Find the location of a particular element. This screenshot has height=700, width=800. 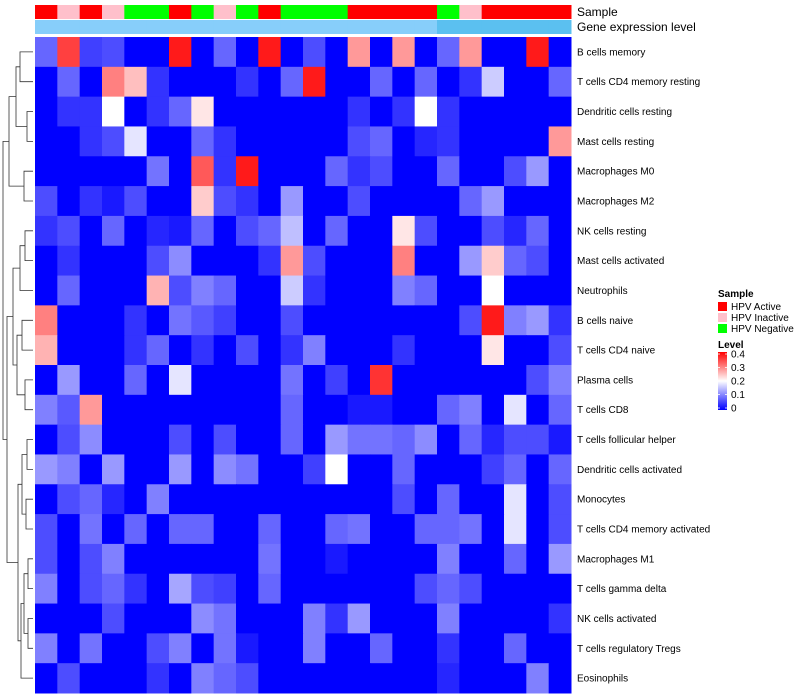

row-label: Dendritic cells resting is located at coordinates (624, 112).